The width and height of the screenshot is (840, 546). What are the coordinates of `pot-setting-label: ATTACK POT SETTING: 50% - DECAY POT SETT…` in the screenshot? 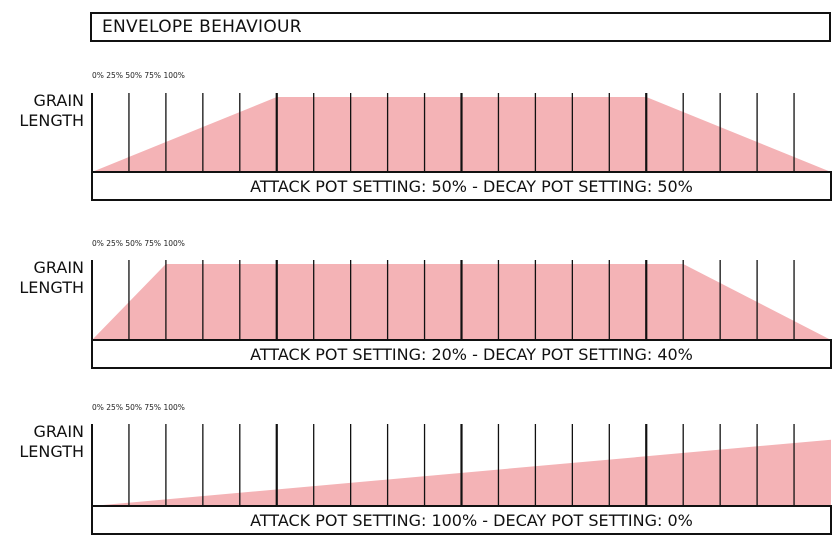 It's located at (471, 186).